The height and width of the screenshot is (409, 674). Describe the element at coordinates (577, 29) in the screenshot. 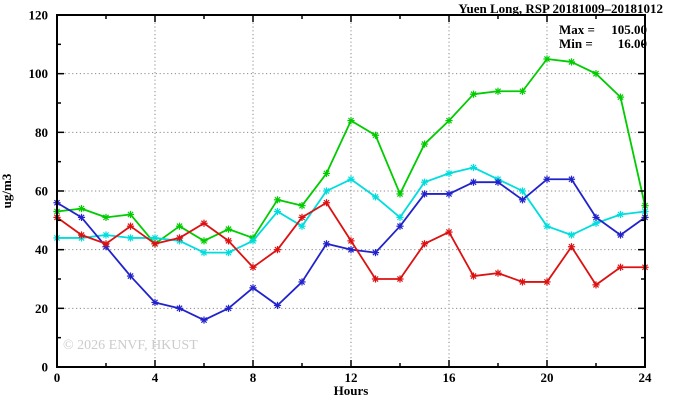

I see `max-label: Max =` at that location.